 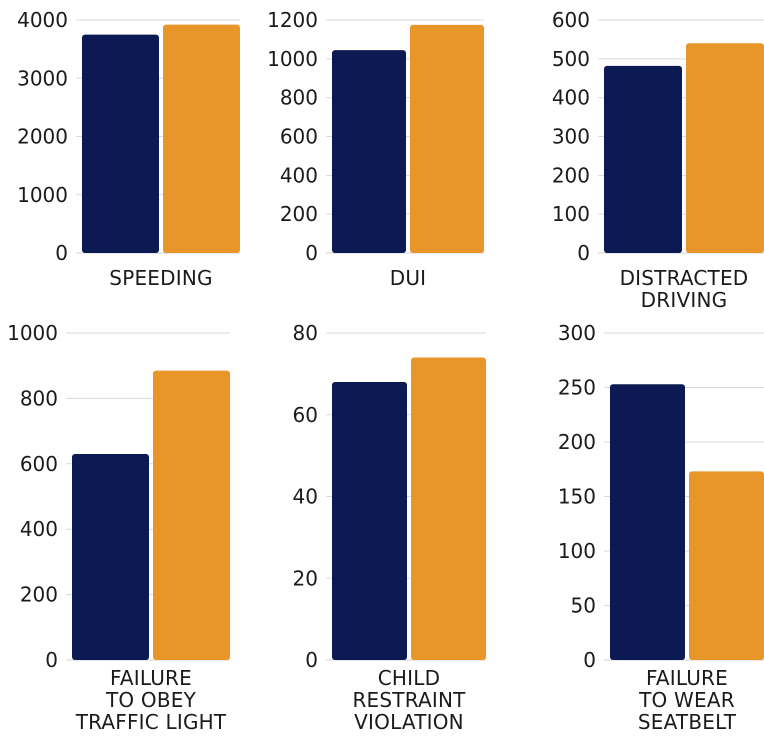 I want to click on y-tick-label: 60, so click(x=305, y=415).